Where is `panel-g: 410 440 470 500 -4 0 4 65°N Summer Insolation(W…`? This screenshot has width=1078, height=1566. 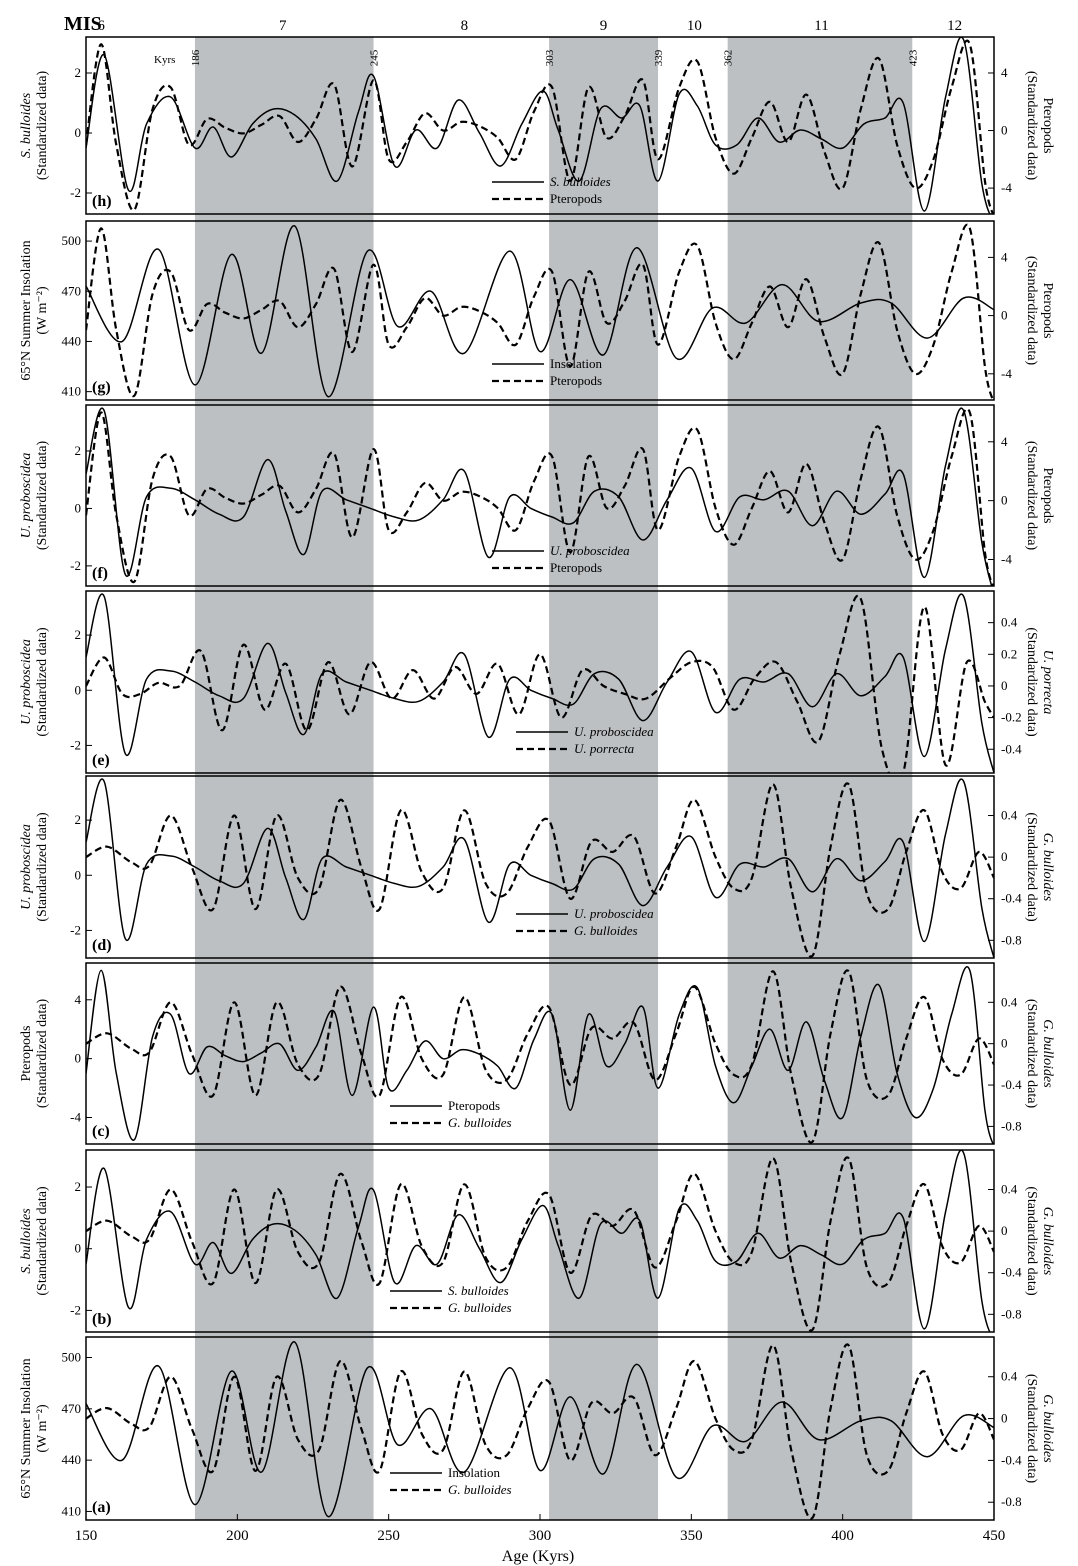
panel-g: 410 440 470 500 -4 0 4 65°N Summer Insolation(W… is located at coordinates (537, 310).